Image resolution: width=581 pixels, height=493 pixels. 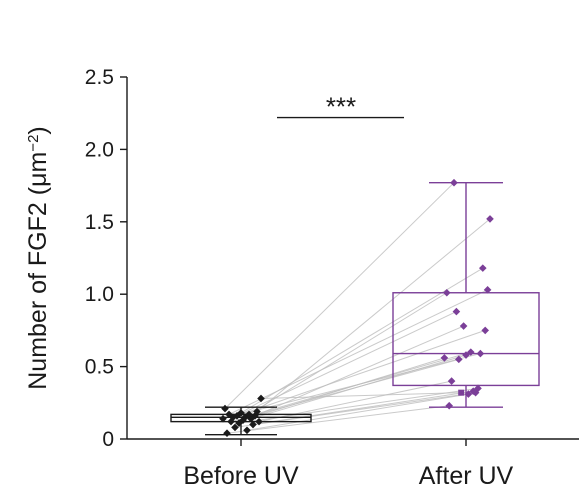 I want to click on y-axis-label-close: ), so click(x=38, y=130).